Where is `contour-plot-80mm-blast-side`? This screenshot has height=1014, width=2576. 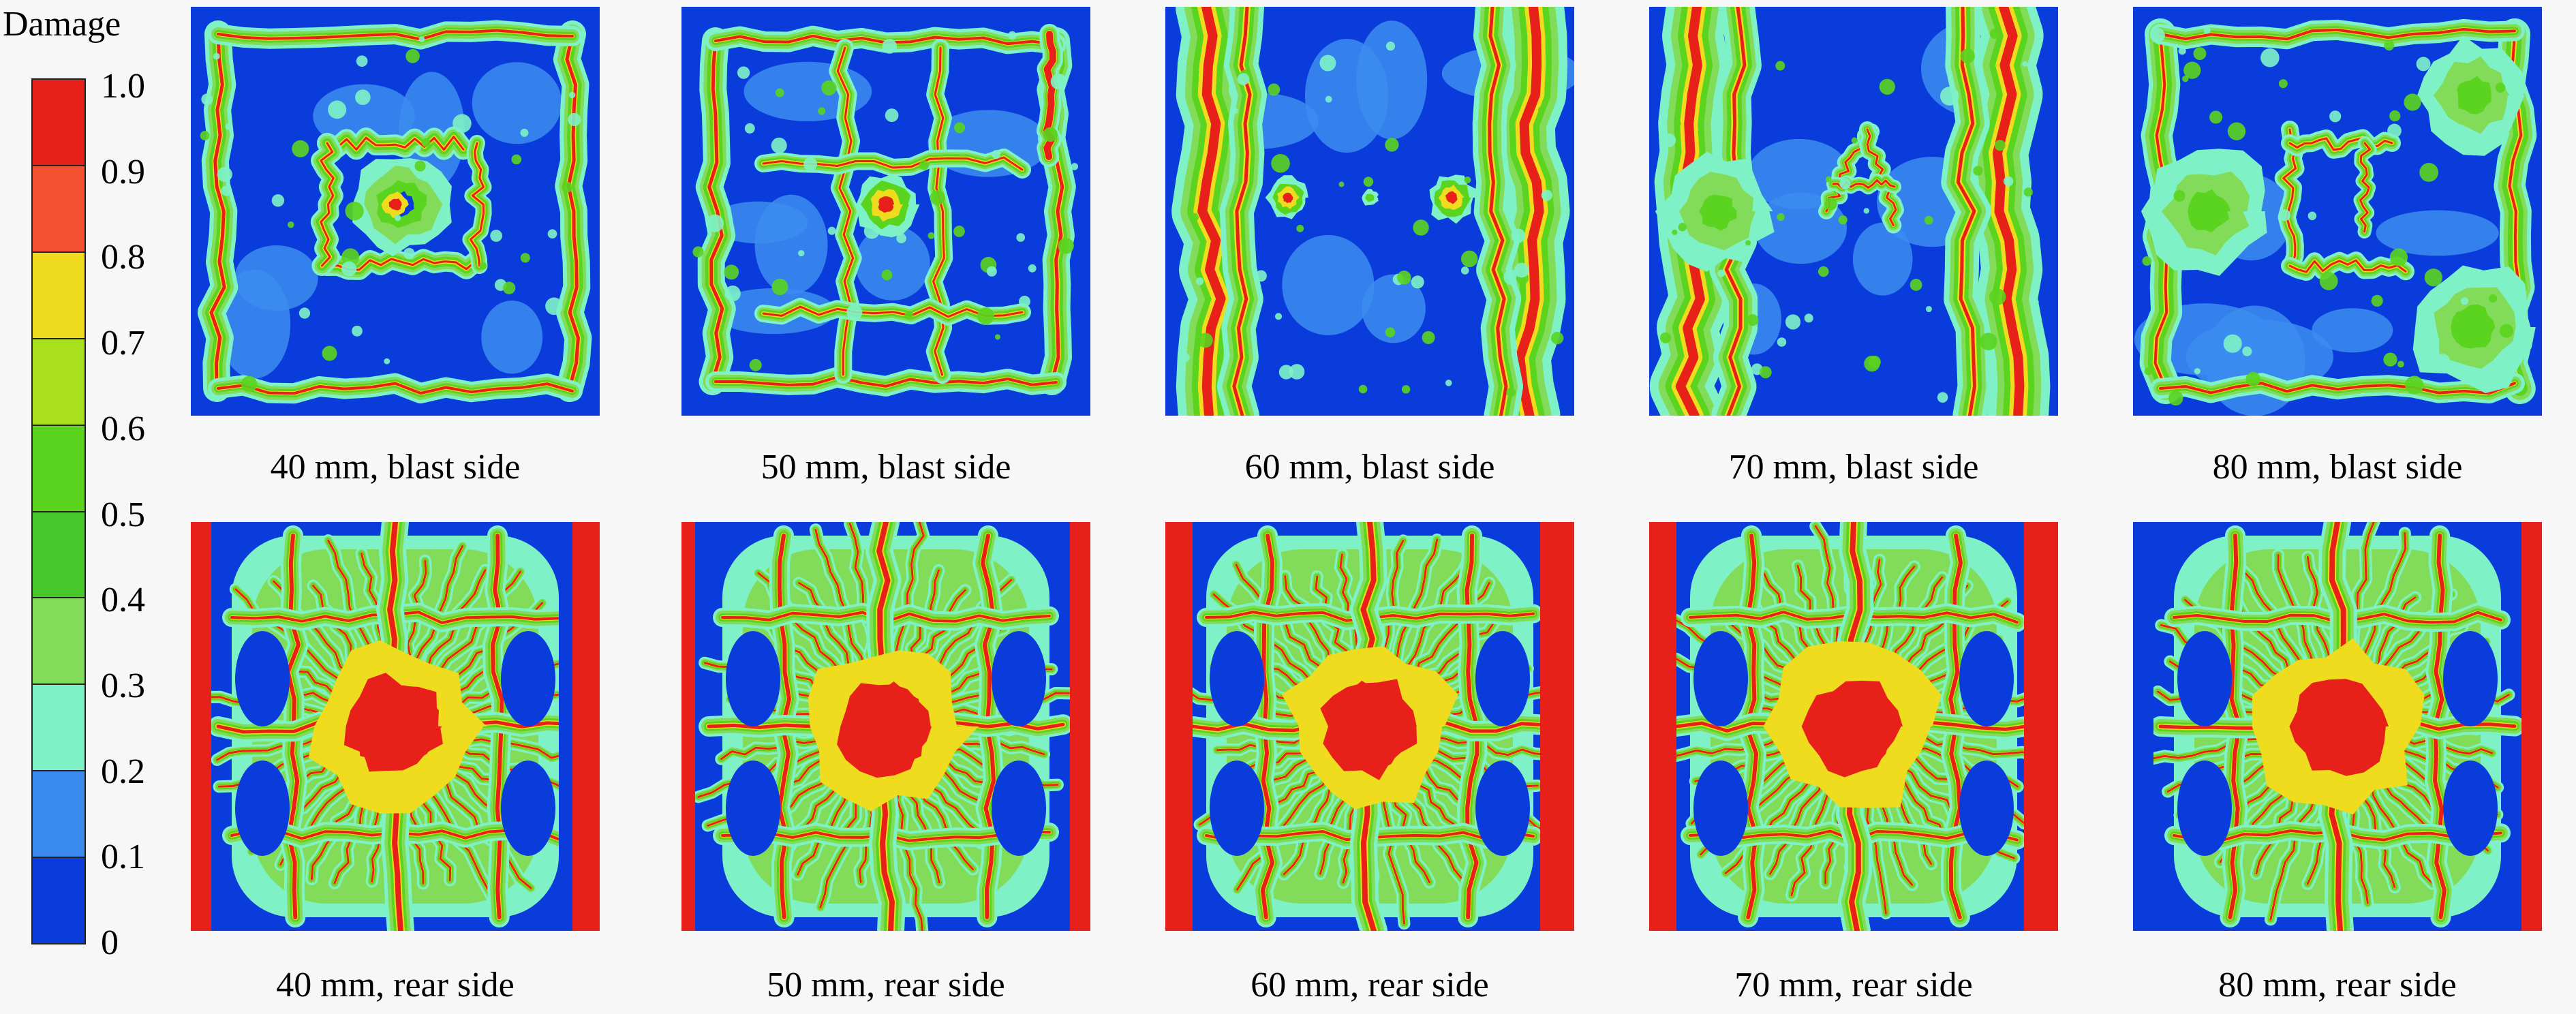 contour-plot-80mm-blast-side is located at coordinates (2337, 211).